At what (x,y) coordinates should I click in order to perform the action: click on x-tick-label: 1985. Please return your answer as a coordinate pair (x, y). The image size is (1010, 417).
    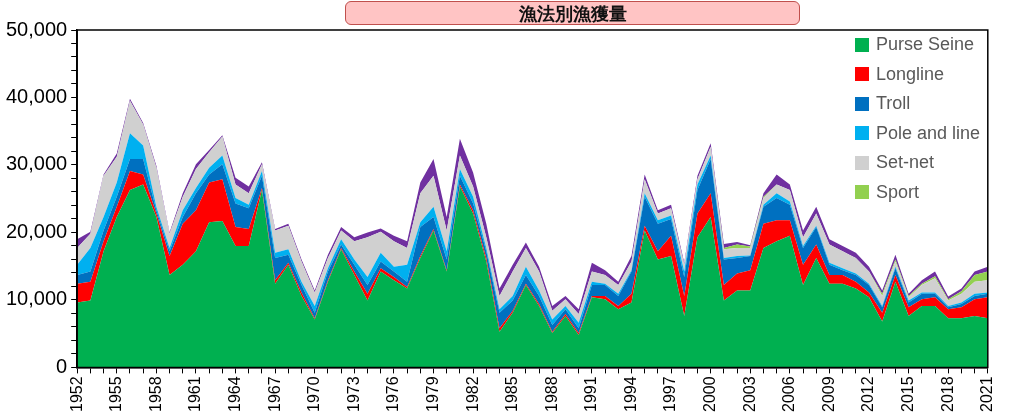
    Looking at the image, I should click on (512, 394).